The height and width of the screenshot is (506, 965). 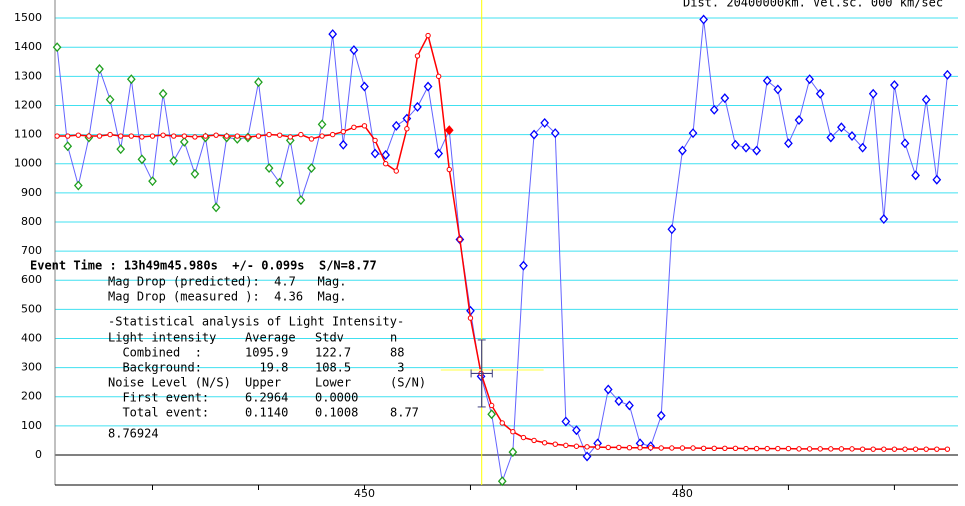 What do you see at coordinates (333, 353) in the screenshot?
I see `stats-cell: 122.7` at bounding box center [333, 353].